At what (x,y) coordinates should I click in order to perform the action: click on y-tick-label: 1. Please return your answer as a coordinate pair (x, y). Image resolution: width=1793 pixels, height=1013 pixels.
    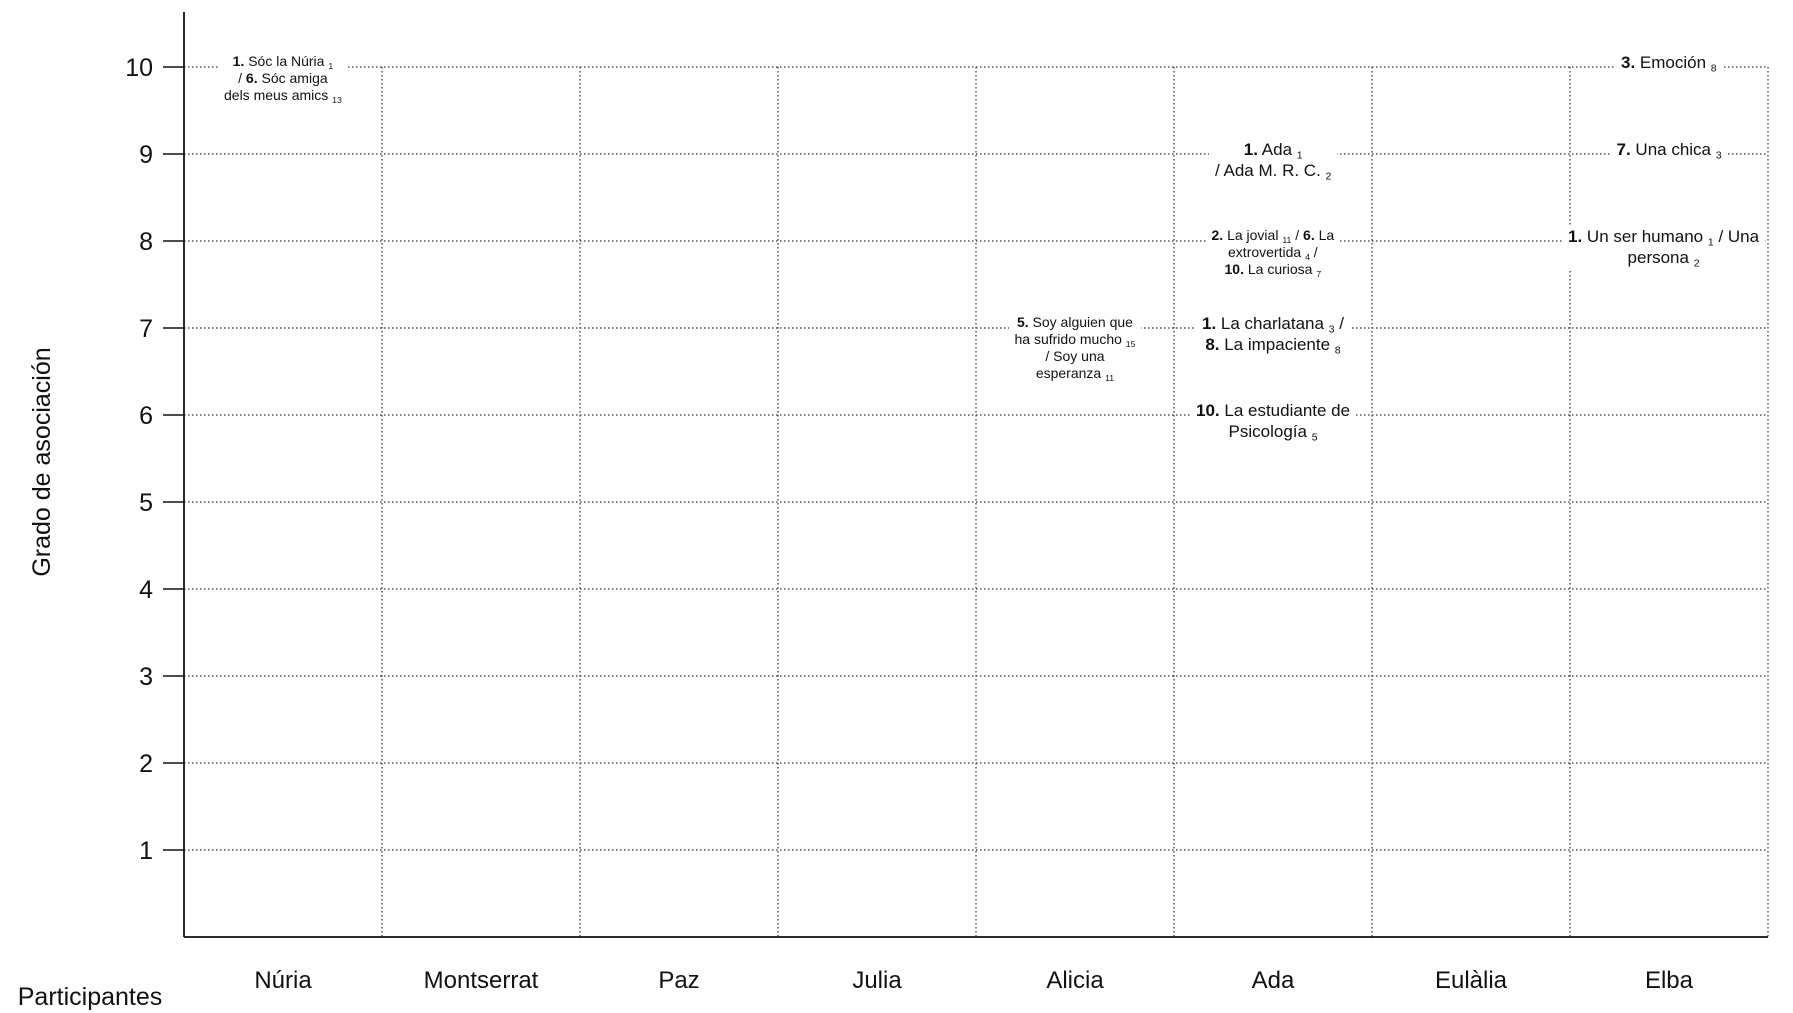
    Looking at the image, I should click on (146, 851).